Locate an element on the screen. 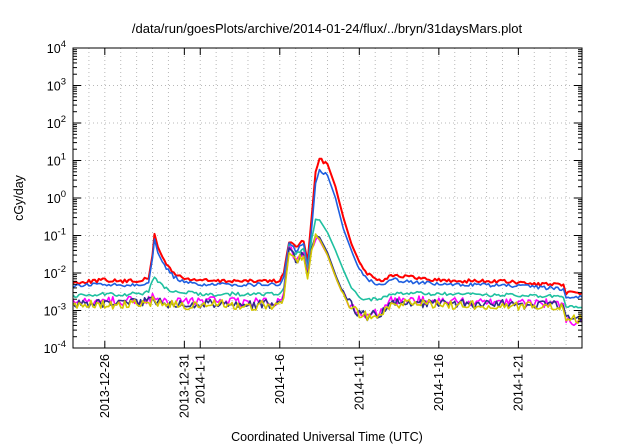 Image resolution: width=640 pixels, height=448 pixels. y-tick-label: 10³ is located at coordinates (56, 85).